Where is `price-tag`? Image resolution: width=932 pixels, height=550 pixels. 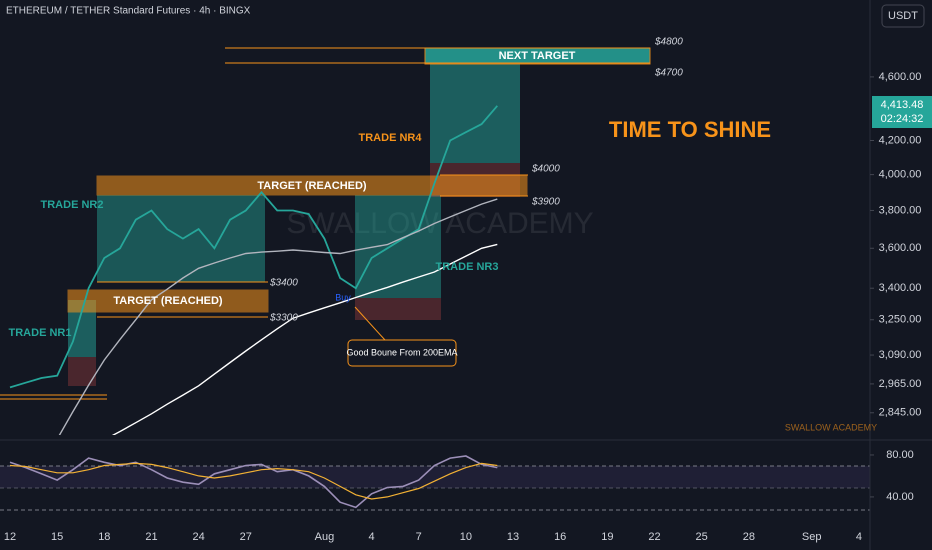 price-tag is located at coordinates (902, 112).